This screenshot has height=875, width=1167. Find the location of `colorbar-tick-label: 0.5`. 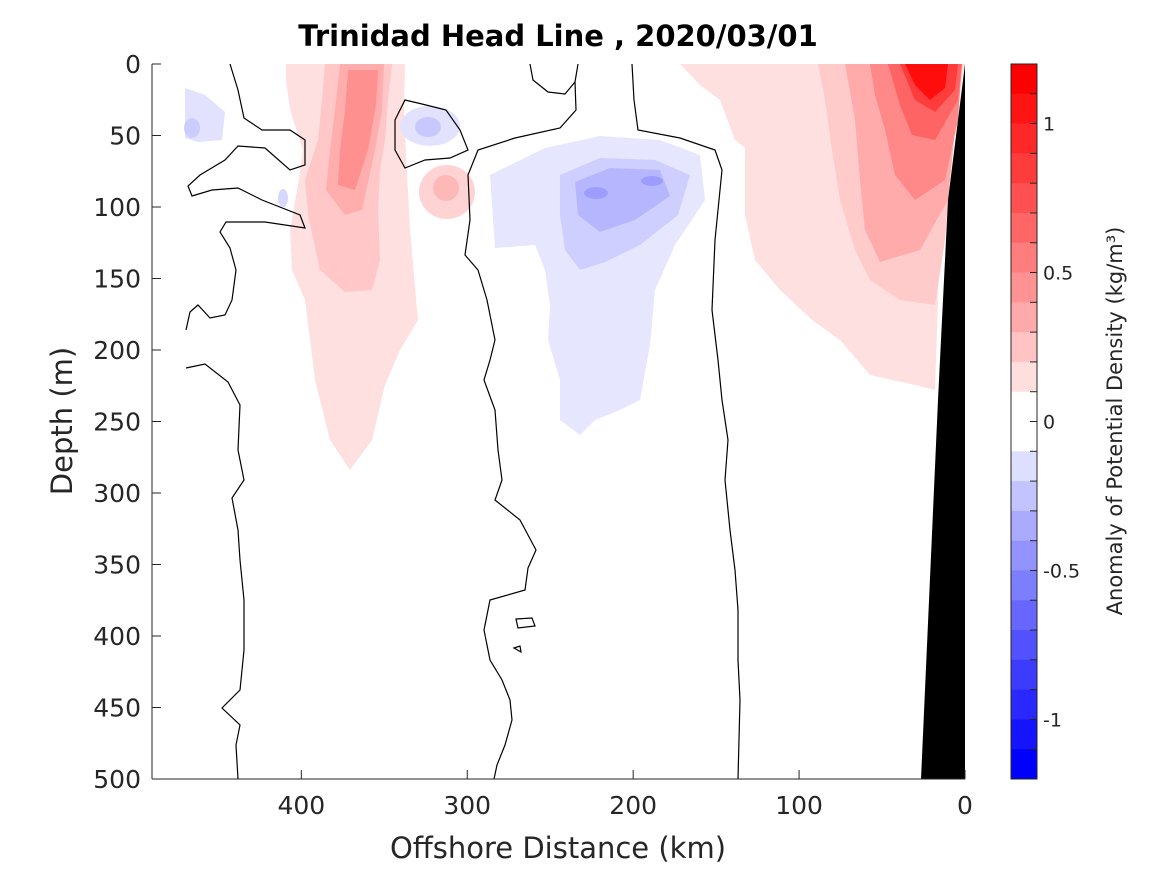

colorbar-tick-label: 0.5 is located at coordinates (1058, 274).